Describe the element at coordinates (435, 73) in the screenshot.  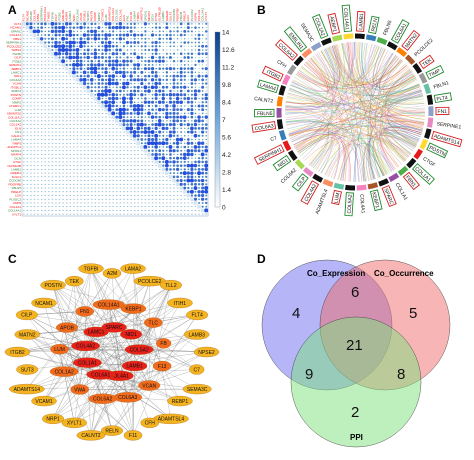
I see `svg-text: TIMP` at that location.